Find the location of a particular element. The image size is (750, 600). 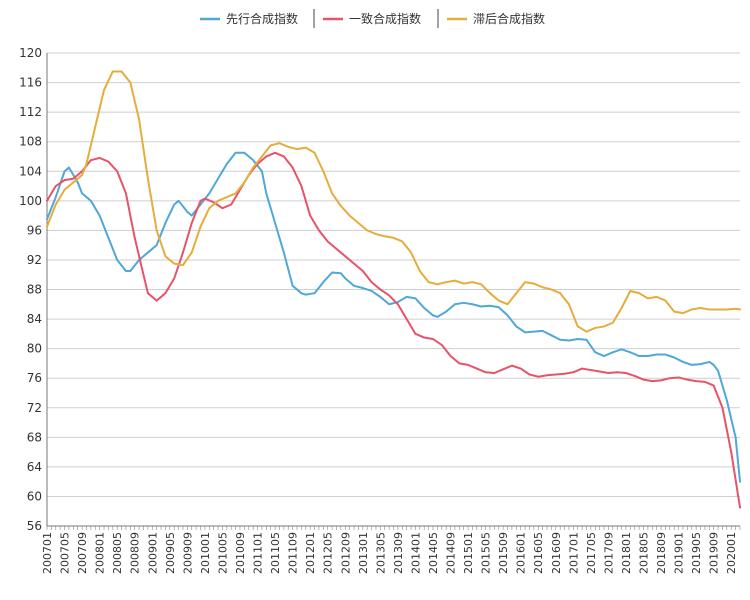

x-tick-label: 201201 is located at coordinates (310, 553).